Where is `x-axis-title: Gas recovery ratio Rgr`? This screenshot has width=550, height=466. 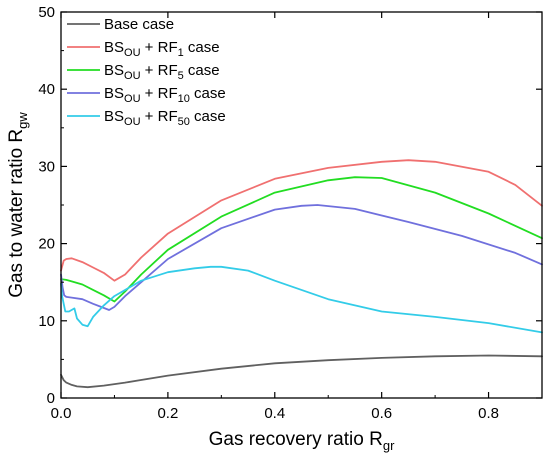 x-axis-title: Gas recovery ratio Rgr is located at coordinates (302, 441).